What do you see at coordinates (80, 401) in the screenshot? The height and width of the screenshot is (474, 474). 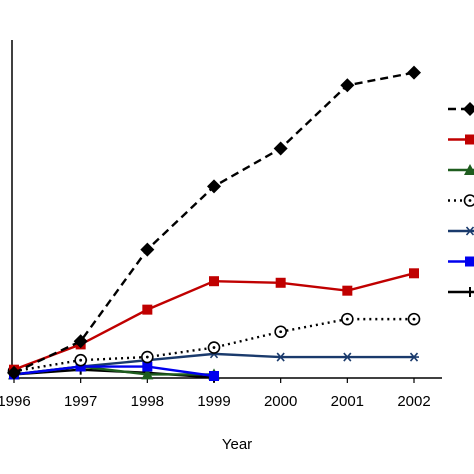 I see `x-tick-label: 1997` at bounding box center [80, 401].